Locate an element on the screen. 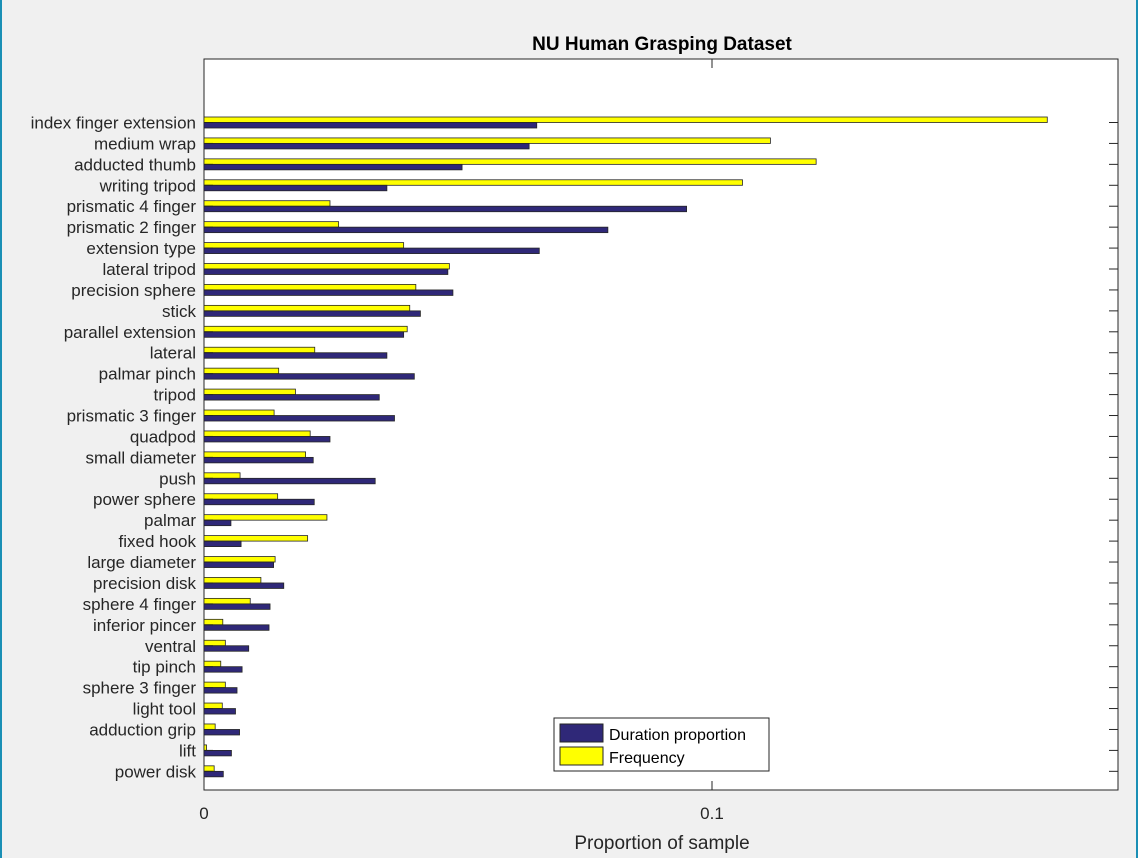 This screenshot has width=1138, height=858. category-label: light tool is located at coordinates (164, 709).